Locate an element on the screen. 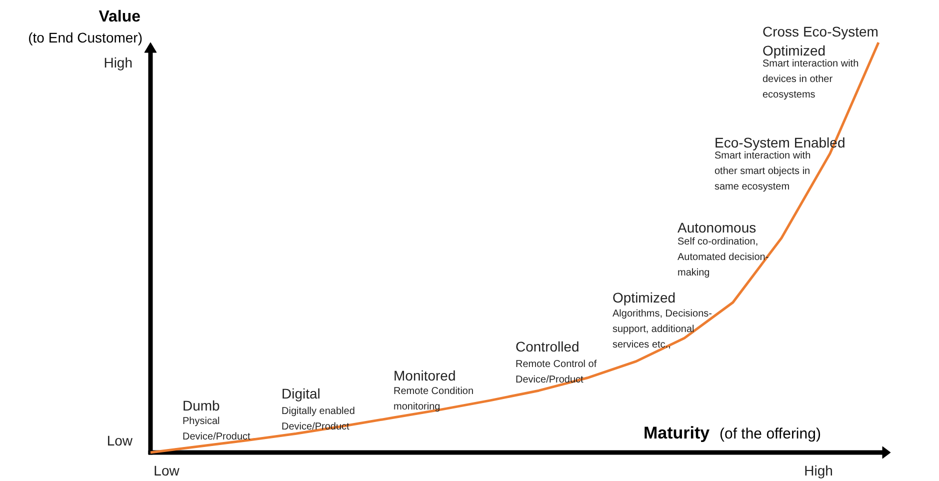  annotation: Autonomous is located at coordinates (717, 228).